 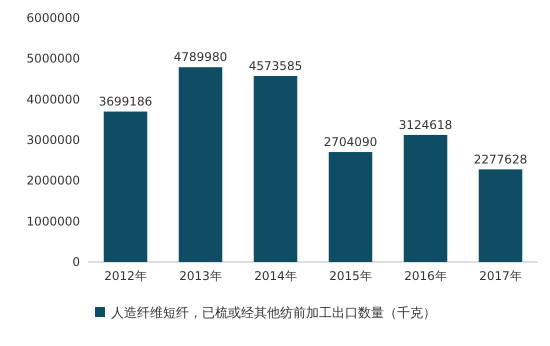 What do you see at coordinates (200, 276) in the screenshot?
I see `x-tick-label: 2013年` at bounding box center [200, 276].